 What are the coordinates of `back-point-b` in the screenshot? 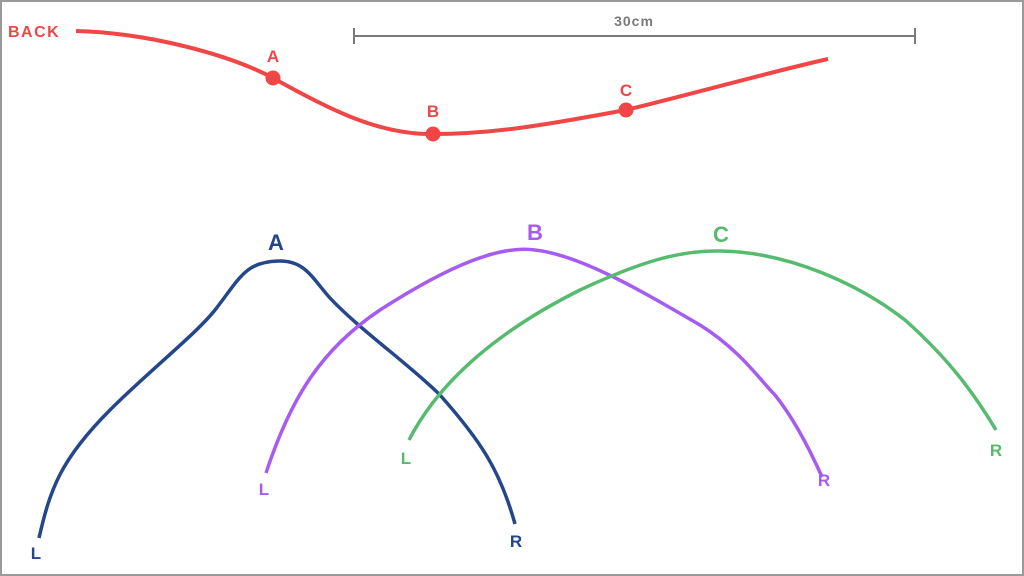 It's located at (433, 134).